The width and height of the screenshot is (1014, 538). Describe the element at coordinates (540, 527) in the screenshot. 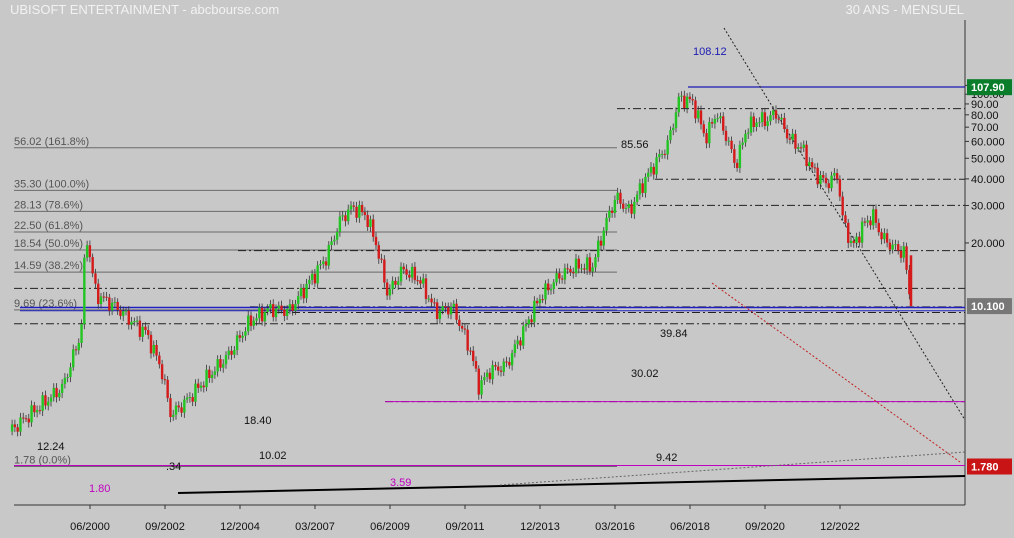

I see `x-tick-label: 12/2013` at that location.